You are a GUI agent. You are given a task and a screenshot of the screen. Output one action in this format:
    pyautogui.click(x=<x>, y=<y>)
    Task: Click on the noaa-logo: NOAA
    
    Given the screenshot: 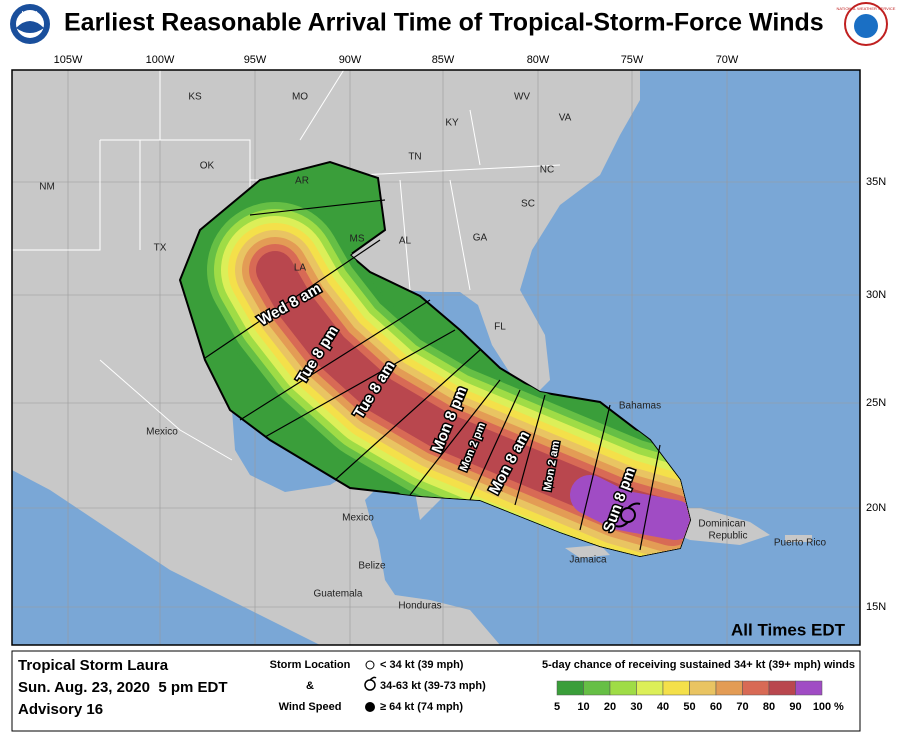 What is the action you would take?
    pyautogui.click(x=30, y=24)
    